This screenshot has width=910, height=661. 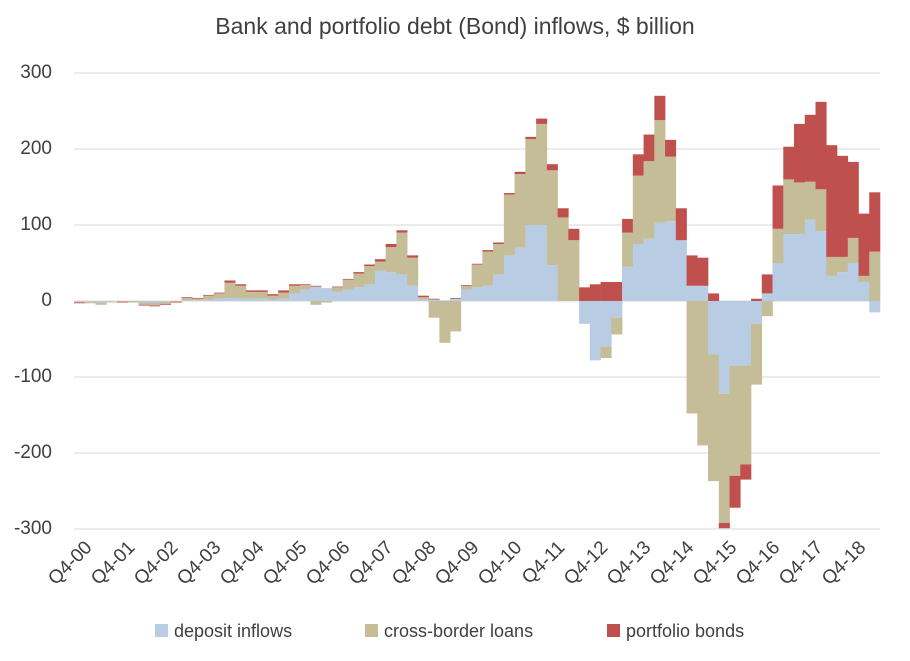 What do you see at coordinates (36, 224) in the screenshot?
I see `y-tick-label: 100` at bounding box center [36, 224].